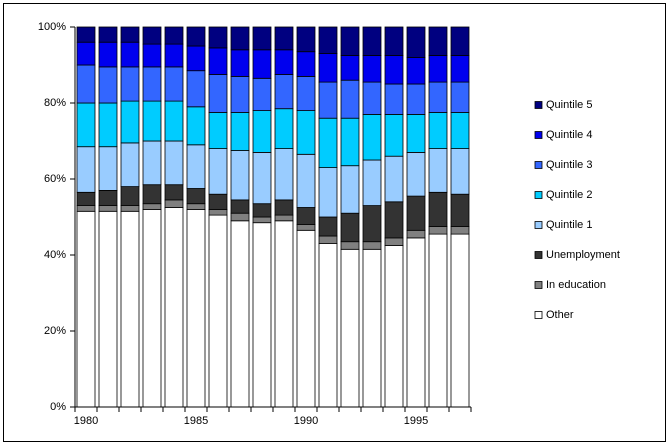  What do you see at coordinates (416, 421) in the screenshot?
I see `x-tick-label: 1995` at bounding box center [416, 421].